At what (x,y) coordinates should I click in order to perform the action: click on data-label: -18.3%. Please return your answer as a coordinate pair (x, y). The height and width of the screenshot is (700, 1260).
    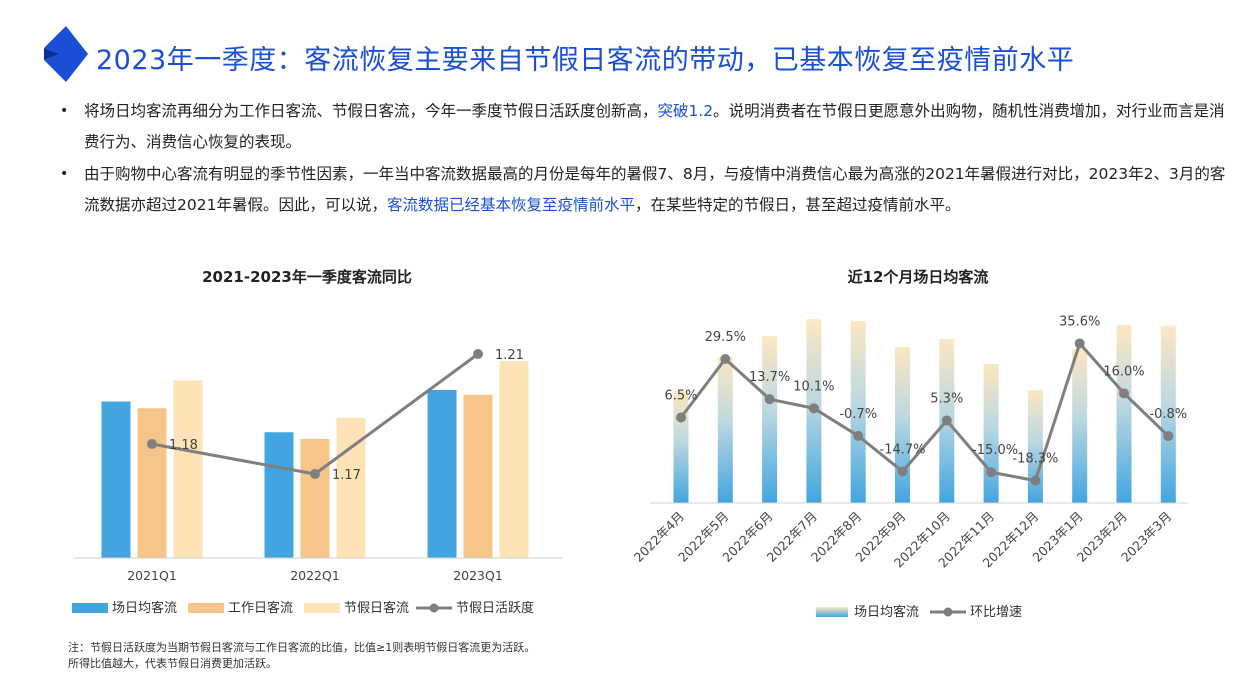
    Looking at the image, I should click on (1035, 459).